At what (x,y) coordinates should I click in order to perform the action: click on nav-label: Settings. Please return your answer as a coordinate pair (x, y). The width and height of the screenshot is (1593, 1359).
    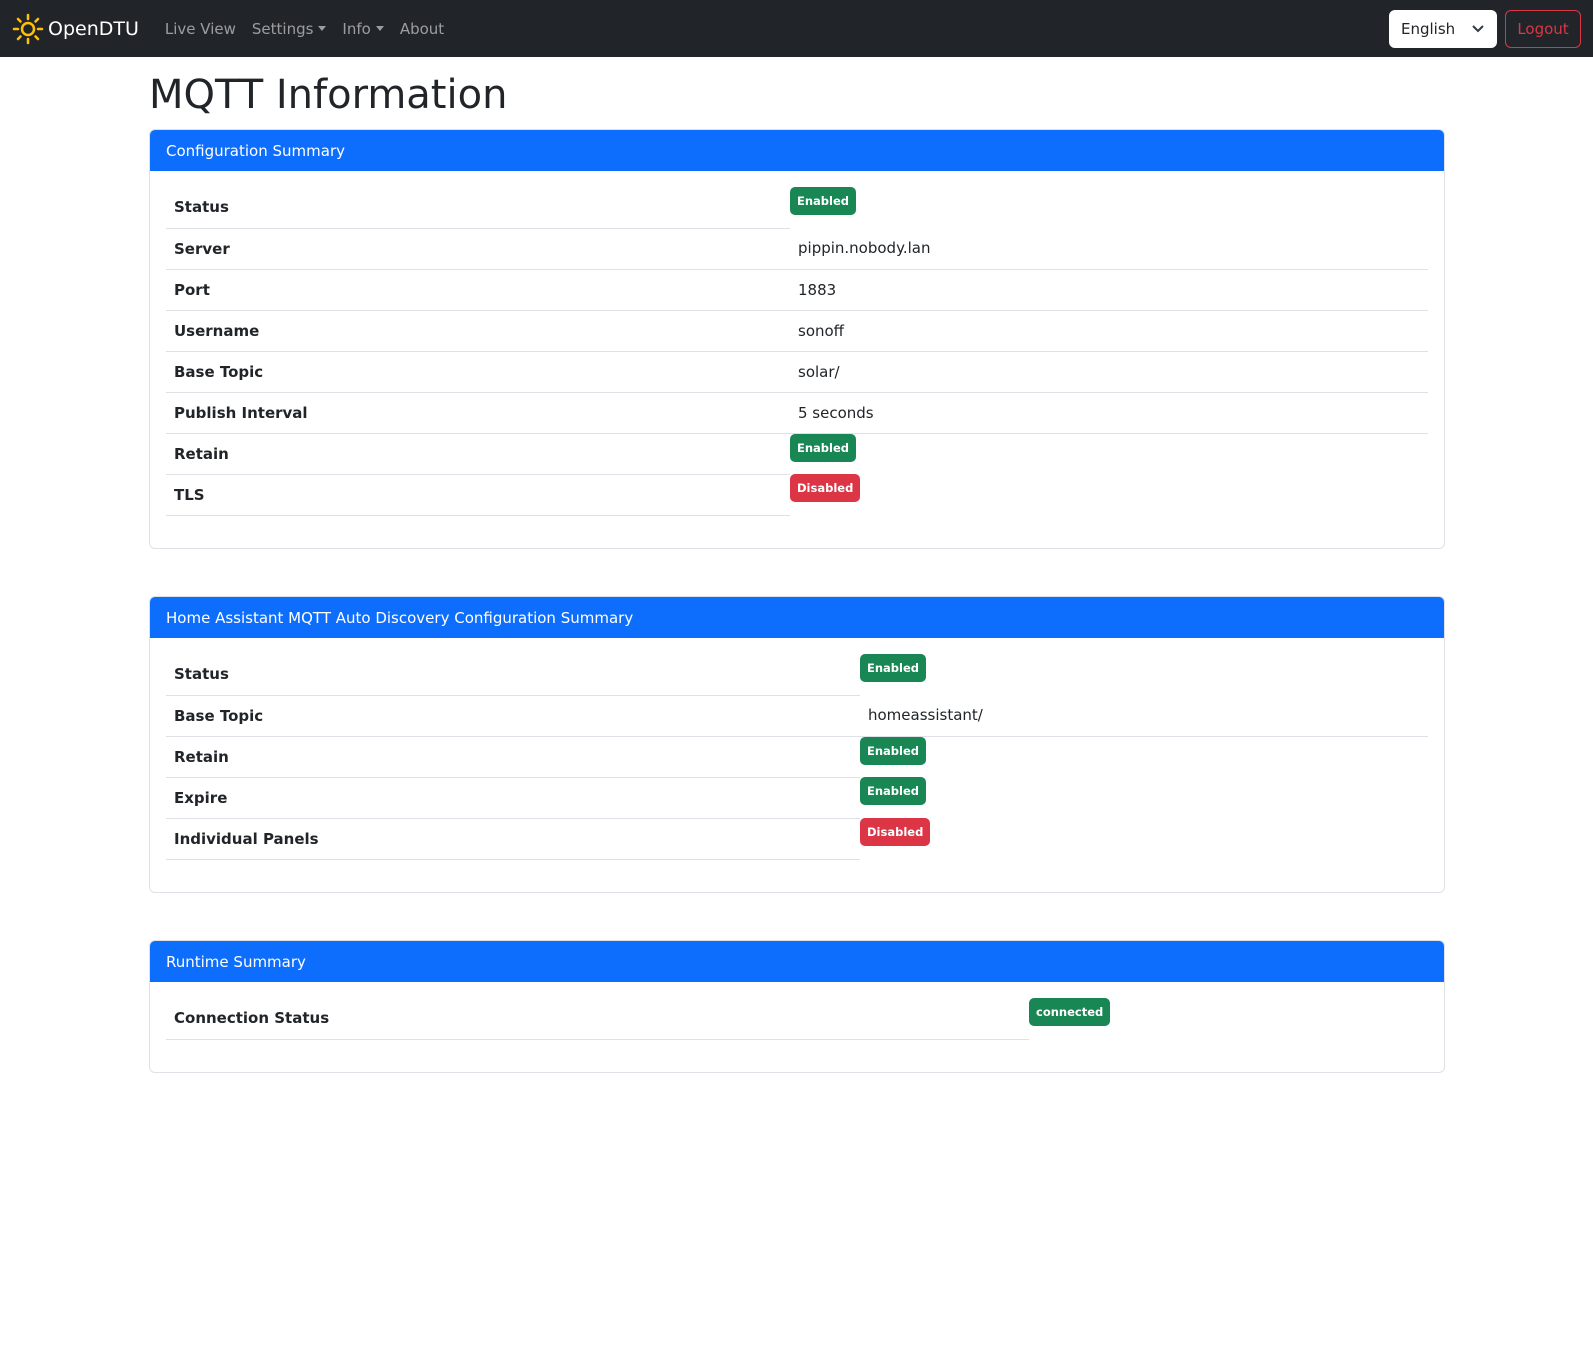
    Looking at the image, I should click on (282, 28).